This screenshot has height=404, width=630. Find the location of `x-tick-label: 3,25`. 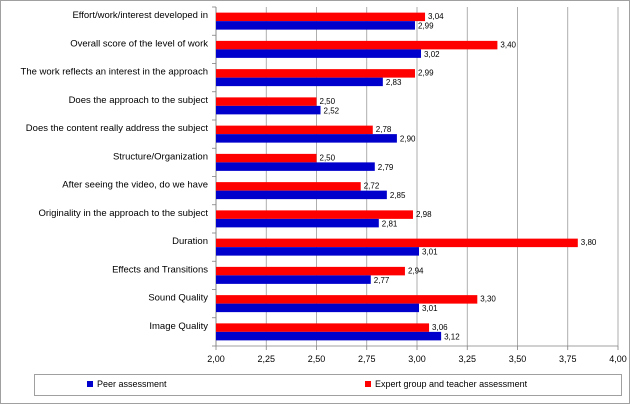

x-tick-label: 3,25 is located at coordinates (467, 359).